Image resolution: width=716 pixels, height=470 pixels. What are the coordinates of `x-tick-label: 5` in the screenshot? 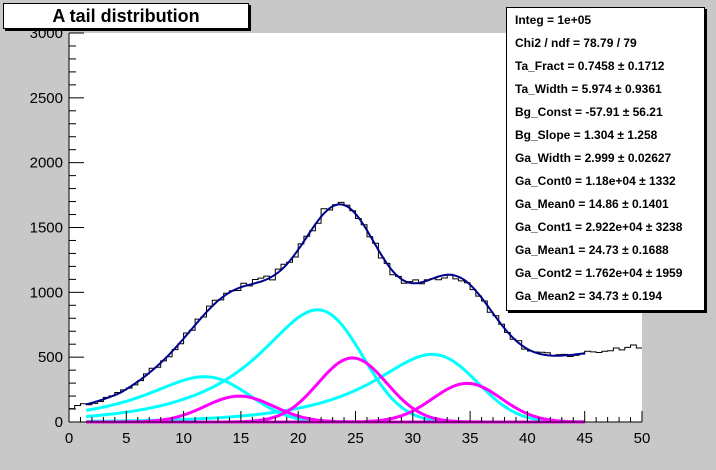 It's located at (126, 438).